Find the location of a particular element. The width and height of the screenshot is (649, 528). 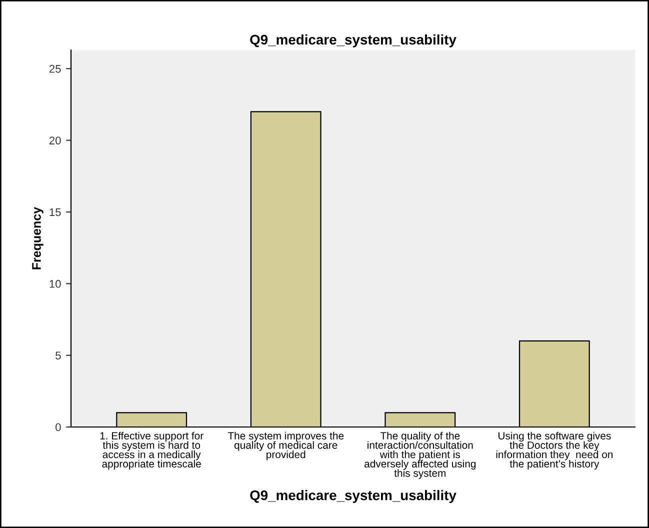

y-tick-label: 15 is located at coordinates (55, 212).